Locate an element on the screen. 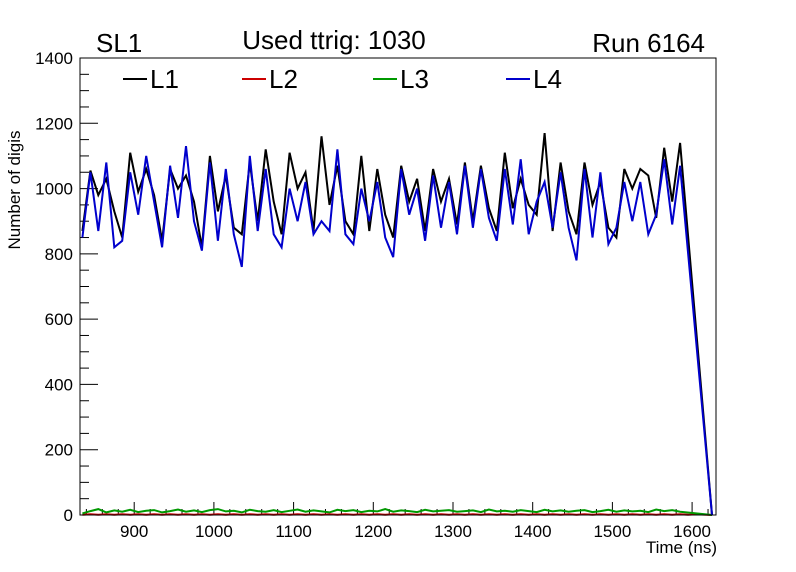  x-tick-label: 1100 is located at coordinates (293, 531).